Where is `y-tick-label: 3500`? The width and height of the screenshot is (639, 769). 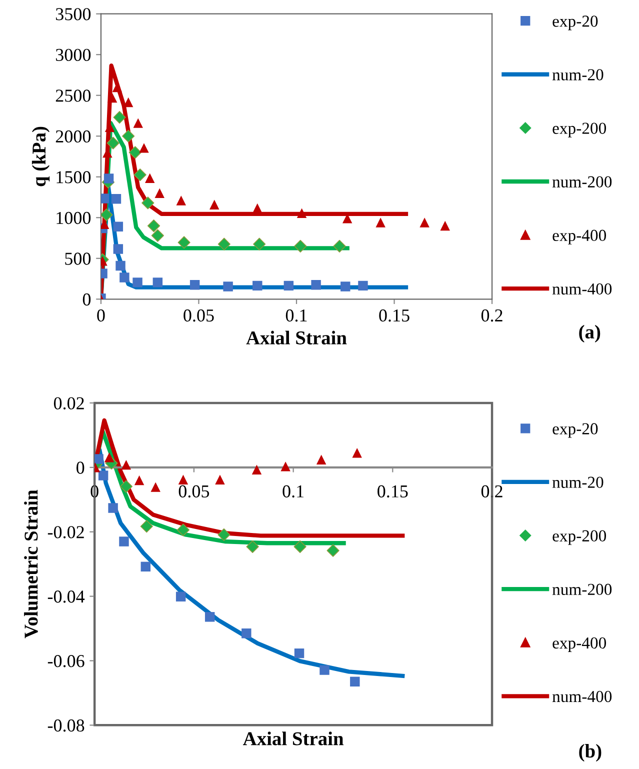
y-tick-label: 3500 is located at coordinates (73, 14).